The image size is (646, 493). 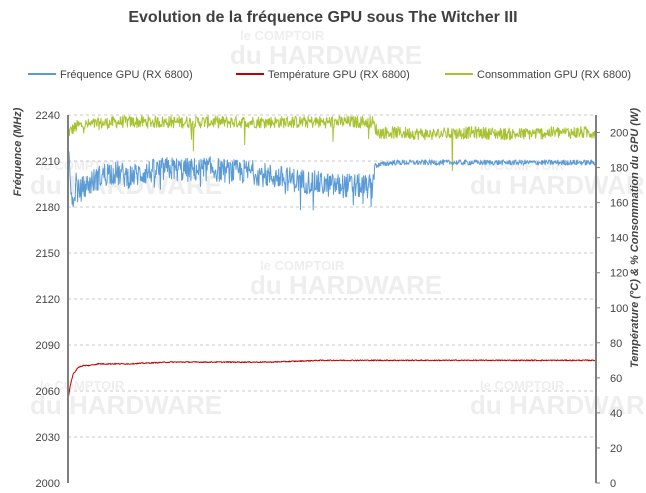 What do you see at coordinates (48, 484) in the screenshot?
I see `left-tick-label: 2000` at bounding box center [48, 484].